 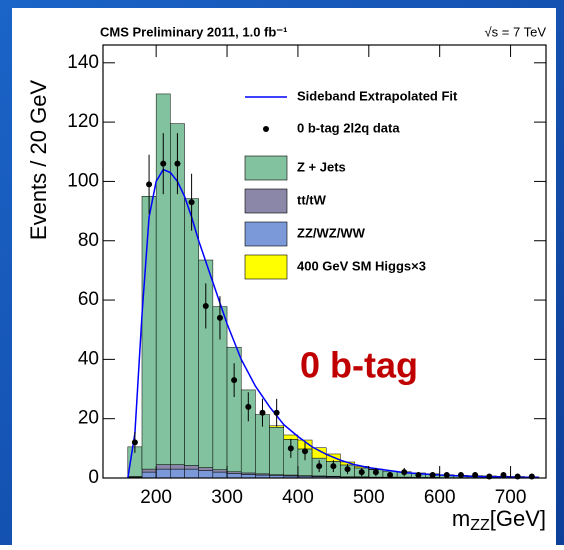 What do you see at coordinates (156, 497) in the screenshot?
I see `x-tick-label: 200` at bounding box center [156, 497].